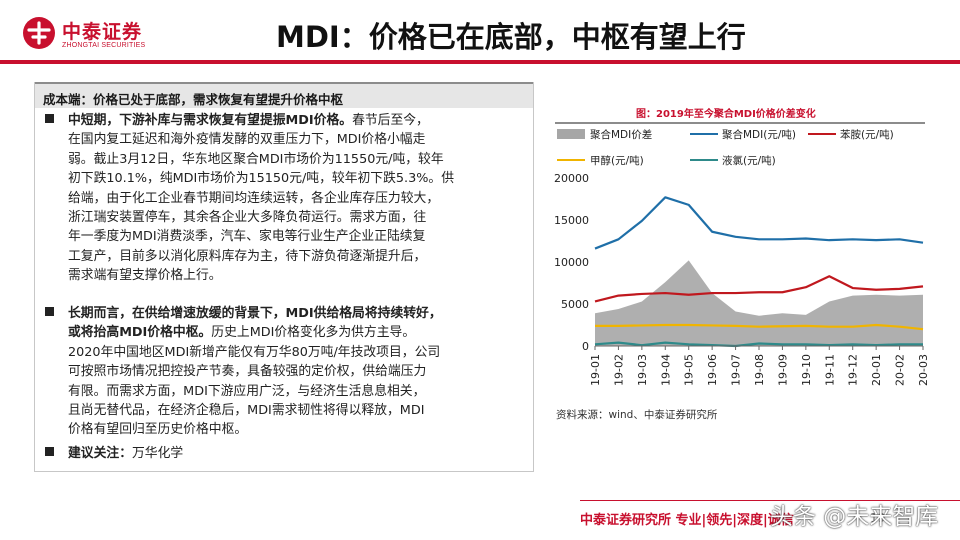  What do you see at coordinates (829, 370) in the screenshot?
I see `x-tick-label: 19-11` at bounding box center [829, 370].